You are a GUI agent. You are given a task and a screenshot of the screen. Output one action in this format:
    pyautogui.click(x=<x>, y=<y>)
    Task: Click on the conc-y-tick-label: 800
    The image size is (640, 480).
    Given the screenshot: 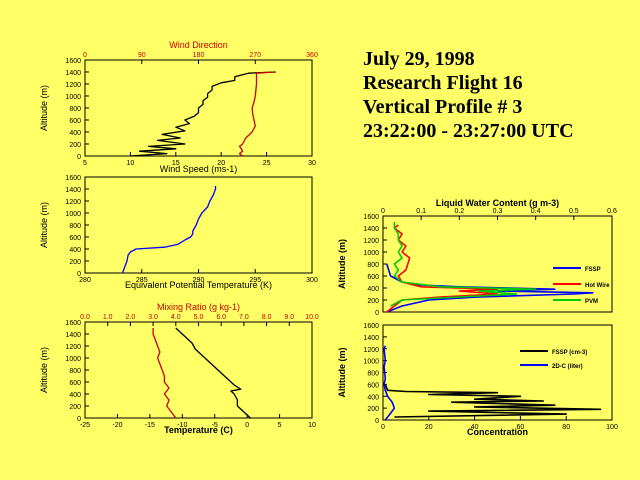 What is the action you would take?
    pyautogui.click(x=373, y=374)
    